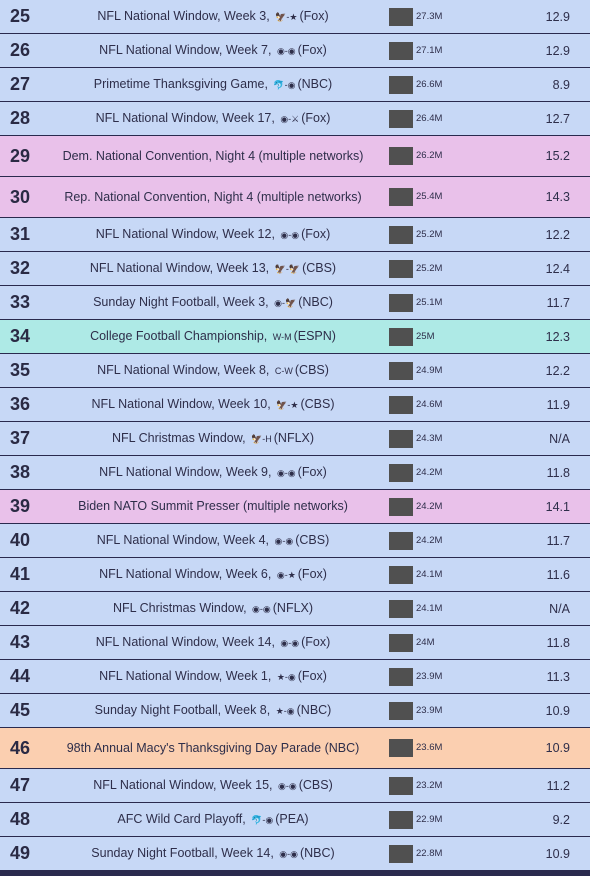 The width and height of the screenshot is (590, 876). Describe the element at coordinates (429, 16) in the screenshot. I see `viewer-count: 27.3M` at that location.